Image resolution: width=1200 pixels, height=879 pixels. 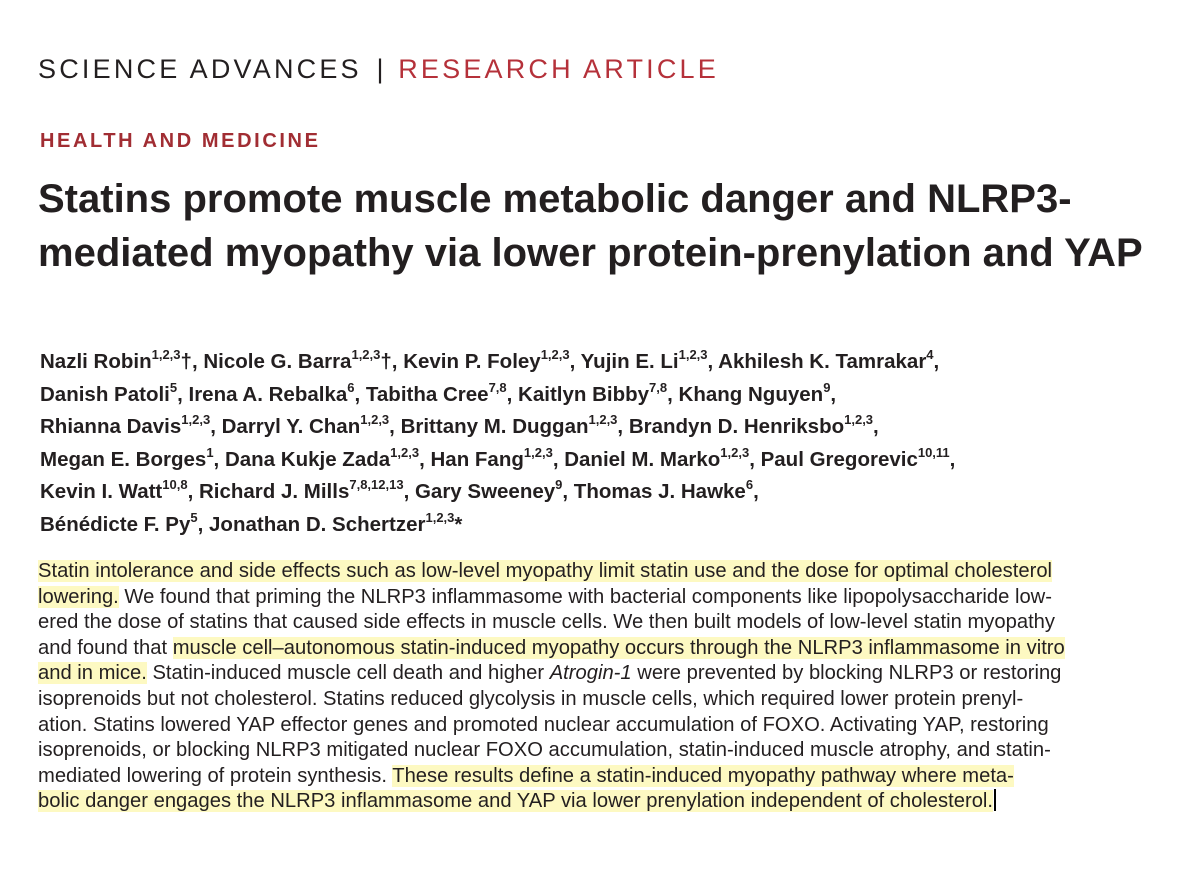 I want to click on author: Danish Patoli5,, so click(x=114, y=393).